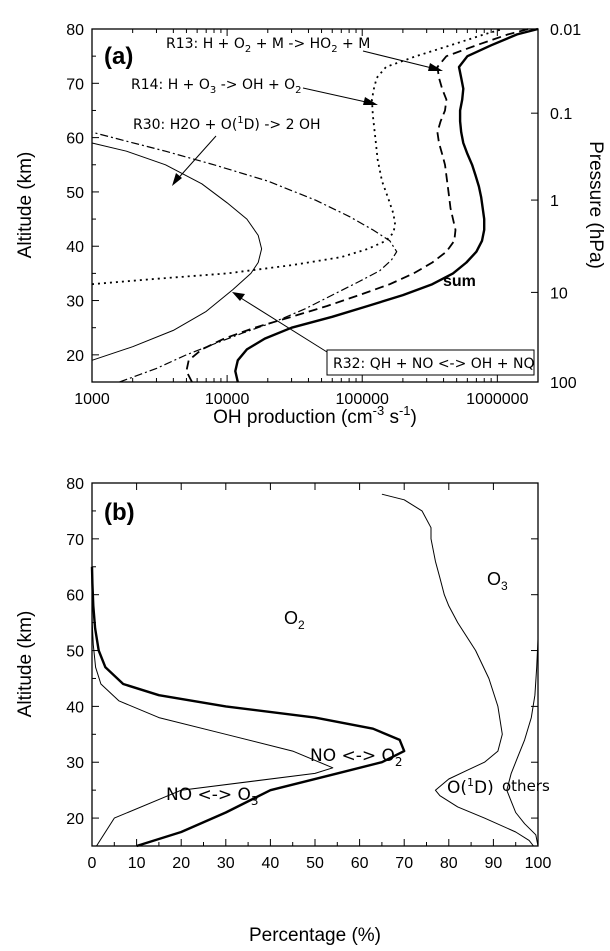 Image resolution: width=610 pixels, height=951 pixels. What do you see at coordinates (181, 863) in the screenshot?
I see `x-tick-label: 20` at bounding box center [181, 863].